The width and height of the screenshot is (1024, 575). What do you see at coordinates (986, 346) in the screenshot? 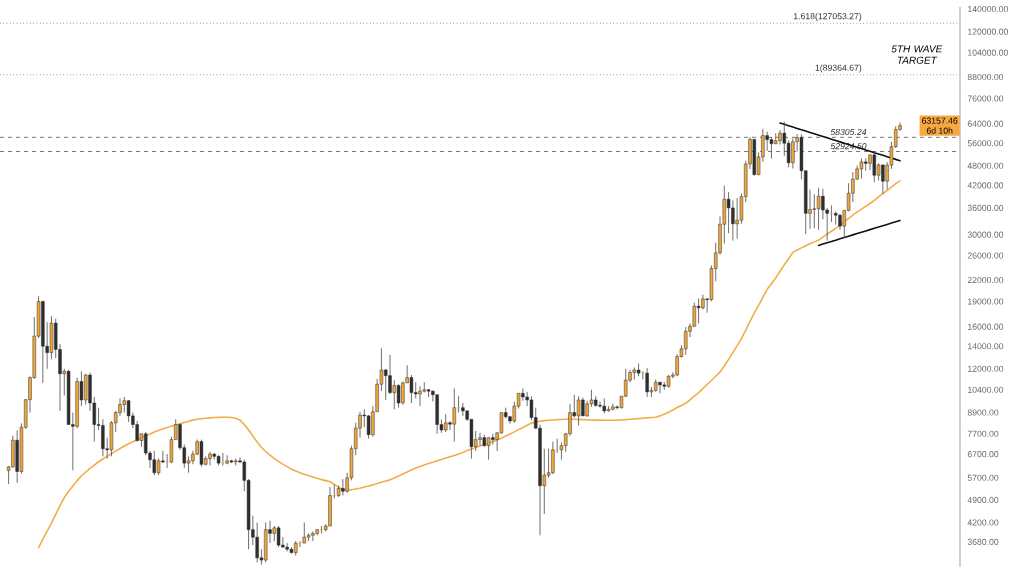
I see `y-tick-label: 14000.00` at bounding box center [986, 346].